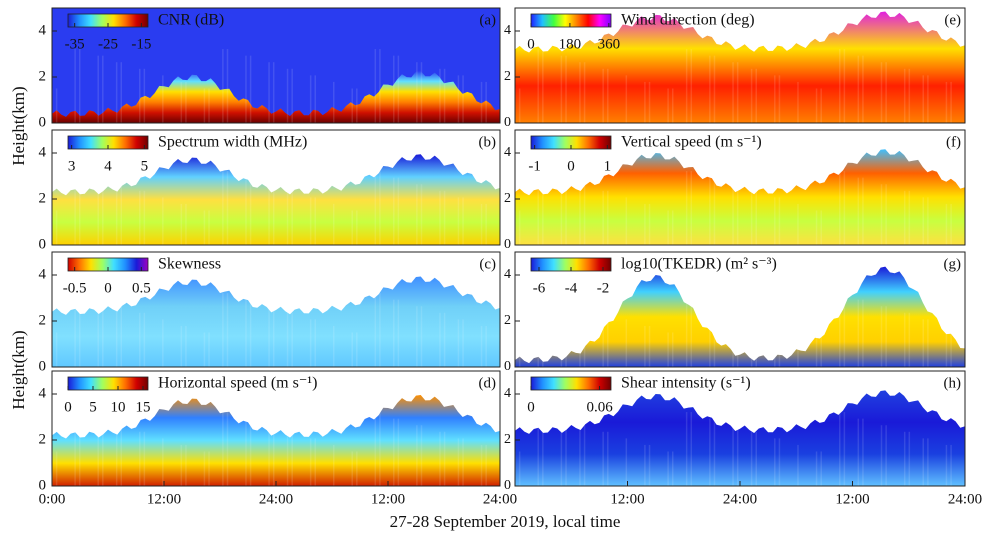  Describe the element at coordinates (609, 44) in the screenshot. I see `colorbar-tick-label: 360` at that location.